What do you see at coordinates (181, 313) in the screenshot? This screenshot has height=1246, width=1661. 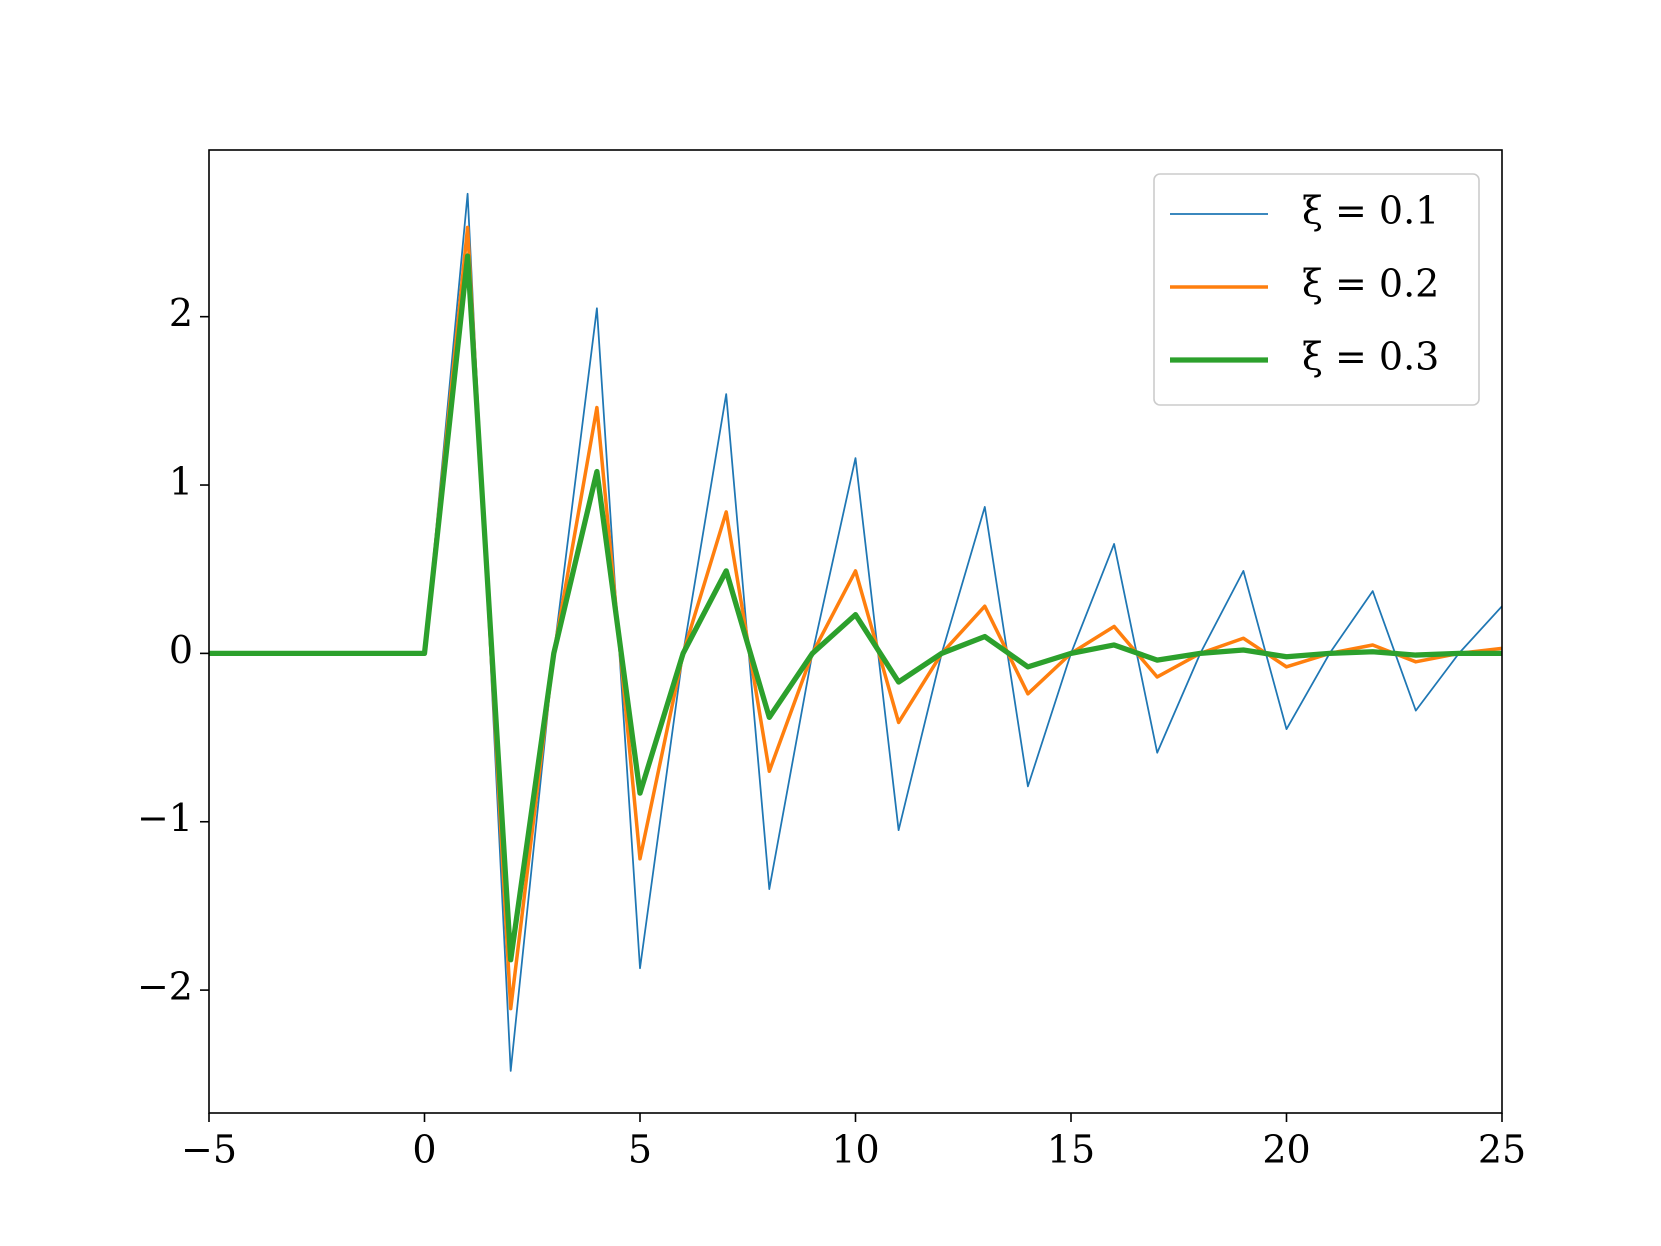 I see `y-tick-label: 2` at bounding box center [181, 313].